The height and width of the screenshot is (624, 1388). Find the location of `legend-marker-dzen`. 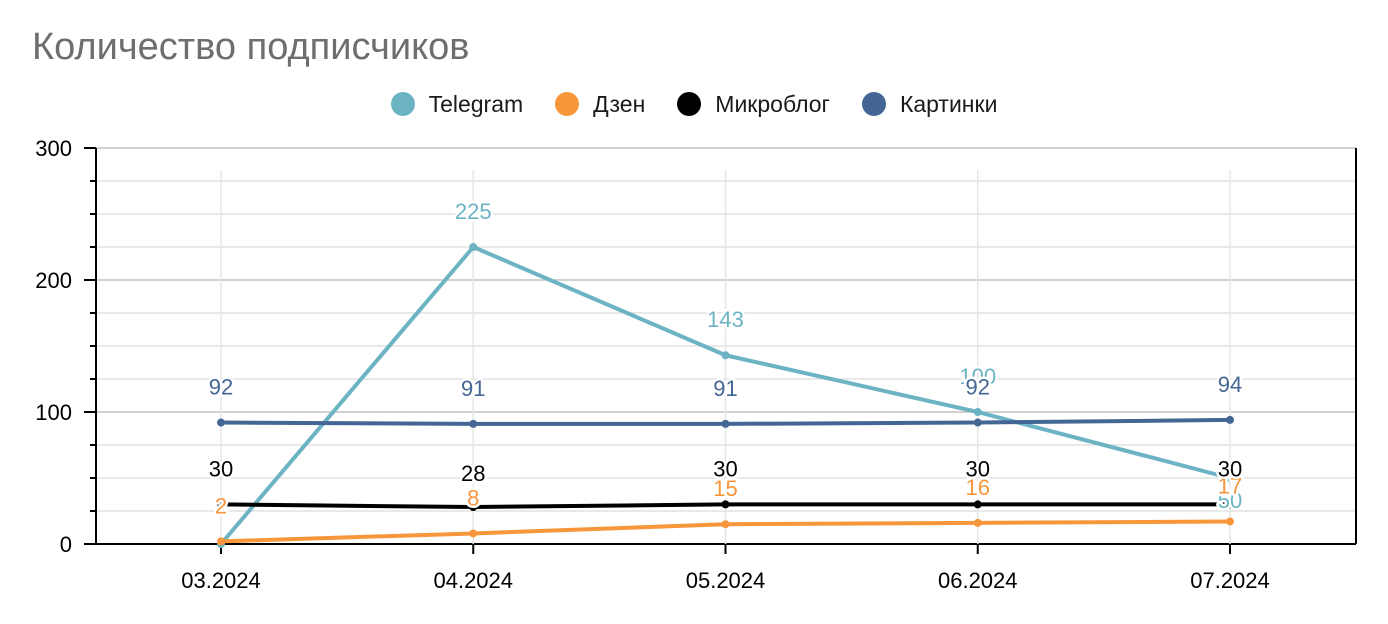

legend-marker-dzen is located at coordinates (567, 104).